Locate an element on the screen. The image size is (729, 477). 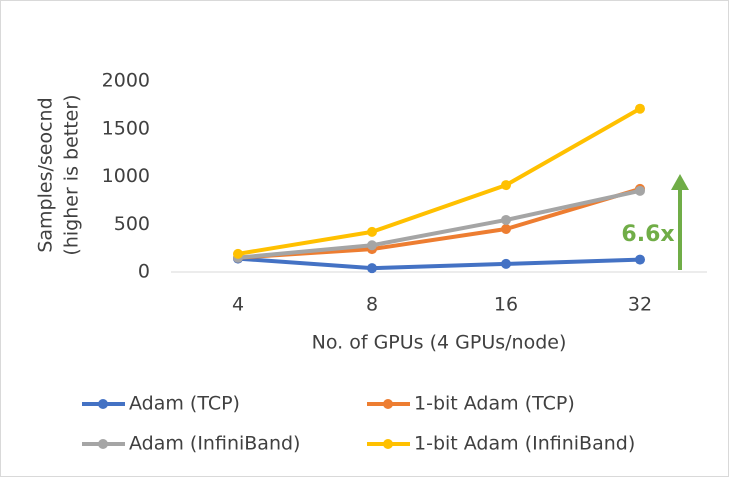
x-tick-label: 4 is located at coordinates (238, 305).